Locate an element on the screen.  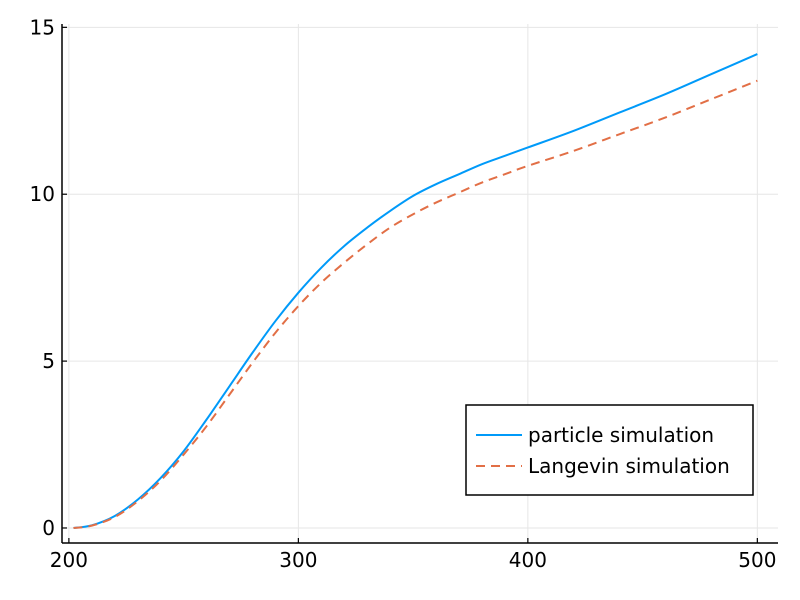
y-tick-label: 10 is located at coordinates (42, 194).